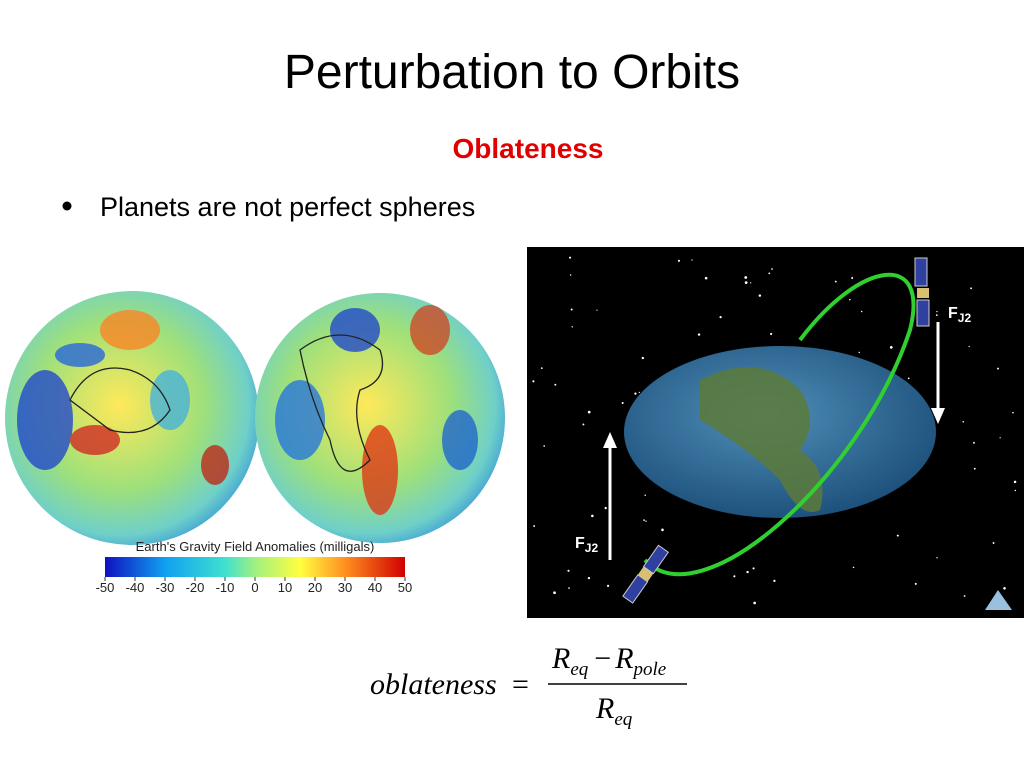 This screenshot has width=1024, height=768. Describe the element at coordinates (608, 661) in the screenshot. I see `numerator: Req − Rpole` at that location.